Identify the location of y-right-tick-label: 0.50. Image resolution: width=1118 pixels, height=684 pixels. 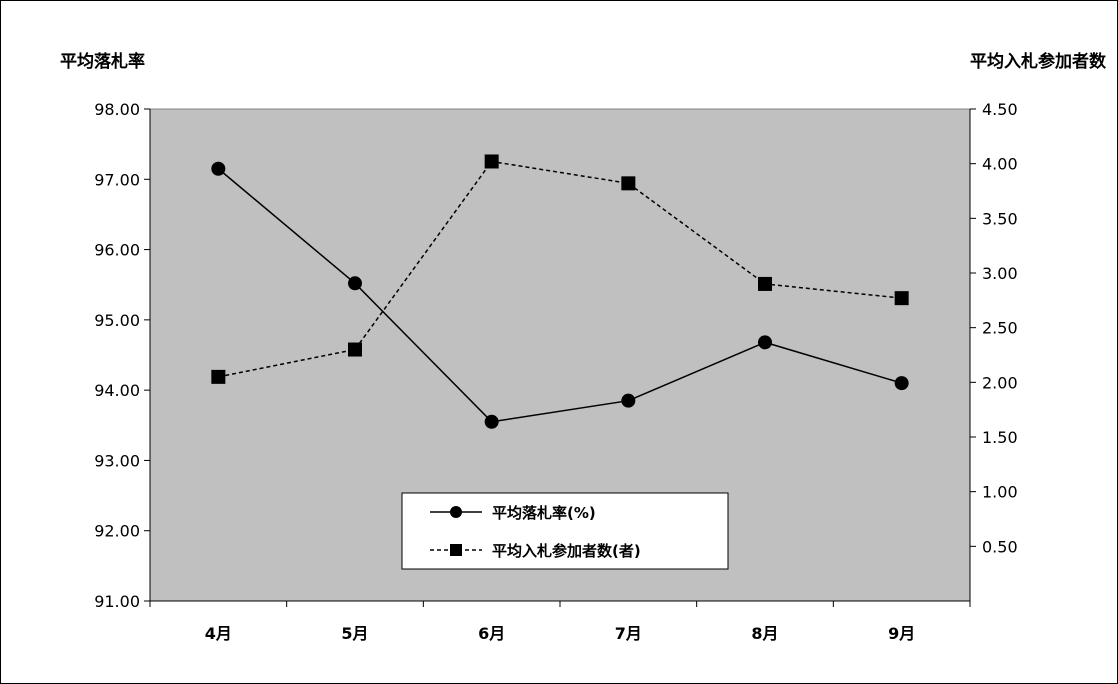
(1000, 546).